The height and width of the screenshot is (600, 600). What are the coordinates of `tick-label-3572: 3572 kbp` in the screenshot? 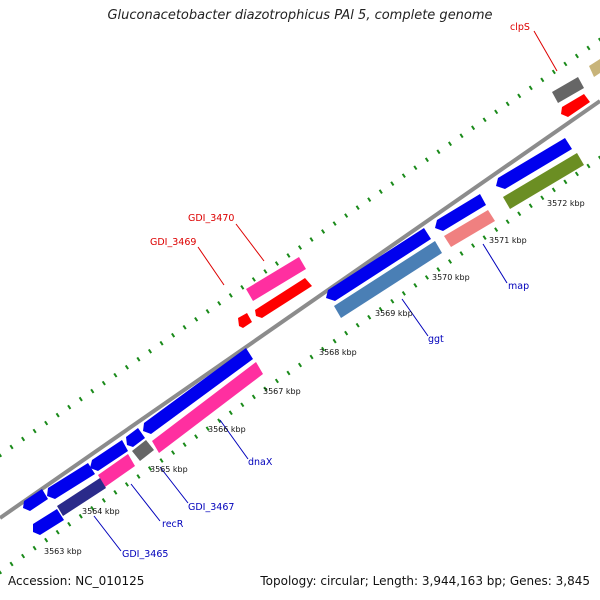 It's located at (566, 203).